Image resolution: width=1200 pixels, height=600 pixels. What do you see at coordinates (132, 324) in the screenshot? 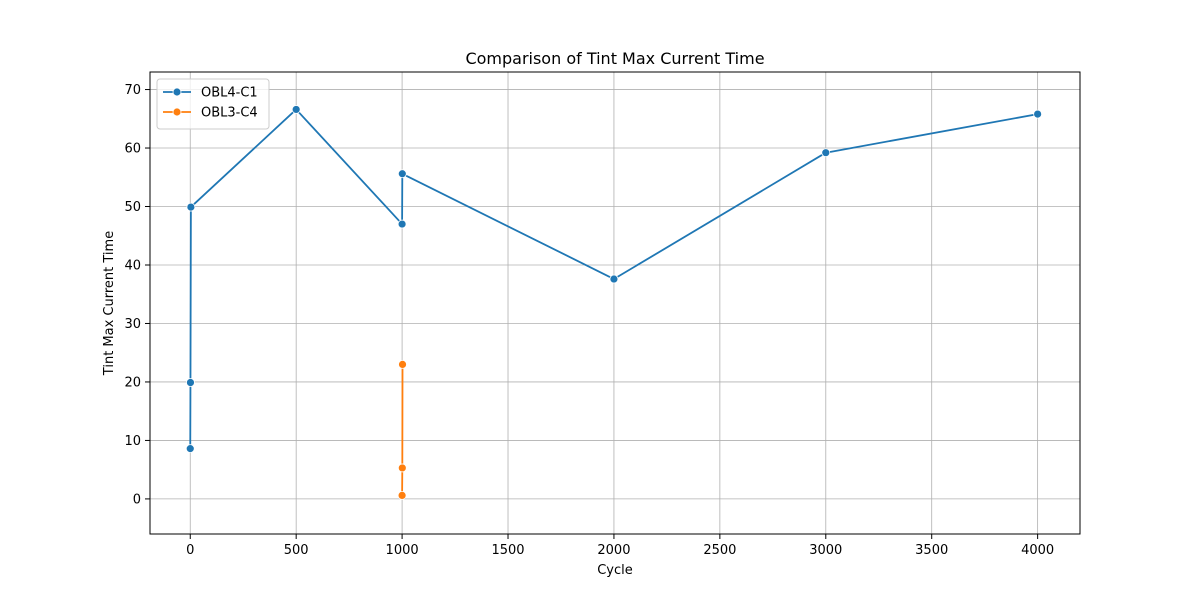
I see `y-tick-label: 30` at bounding box center [132, 324].